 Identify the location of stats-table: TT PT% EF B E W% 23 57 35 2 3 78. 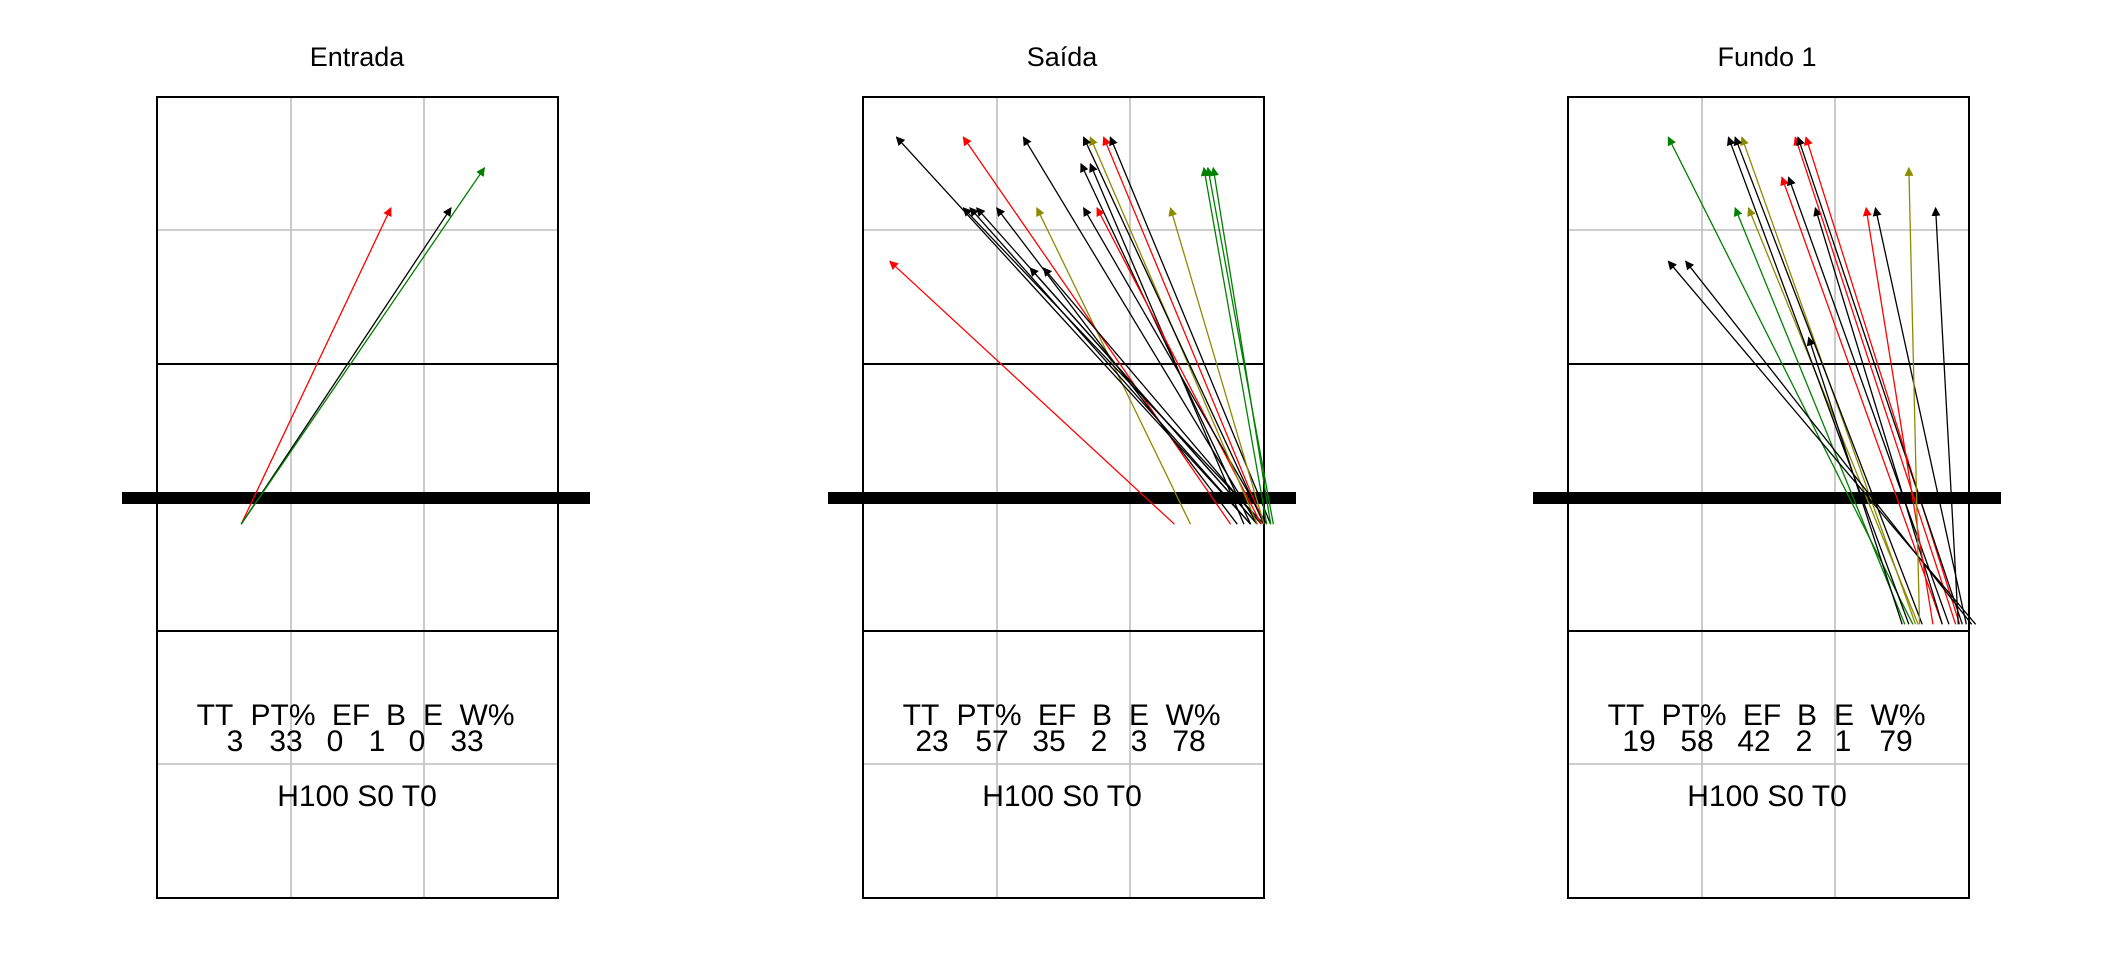
(1062, 728).